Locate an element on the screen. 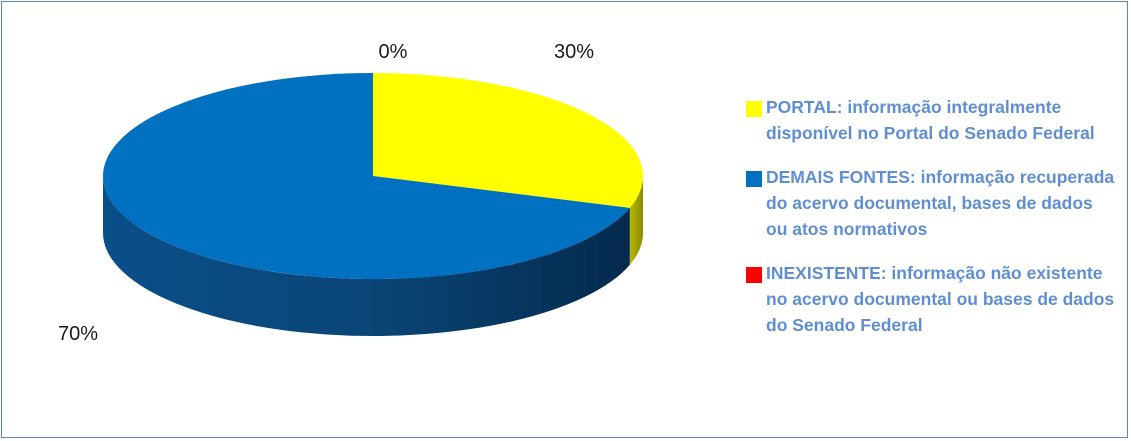 This screenshot has height=441, width=1131. legend-swatch-demais-fontes is located at coordinates (754, 179).